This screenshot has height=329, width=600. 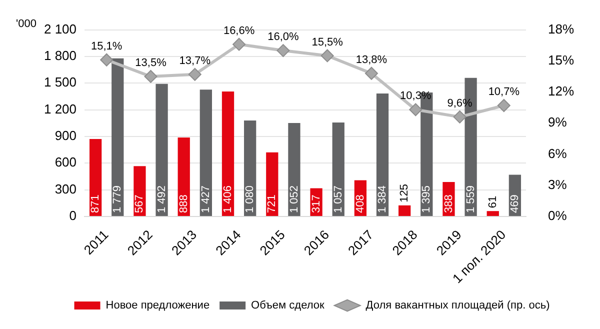 What do you see at coordinates (372, 60) in the screenshot?
I see `data-label: 13,8%` at bounding box center [372, 60].